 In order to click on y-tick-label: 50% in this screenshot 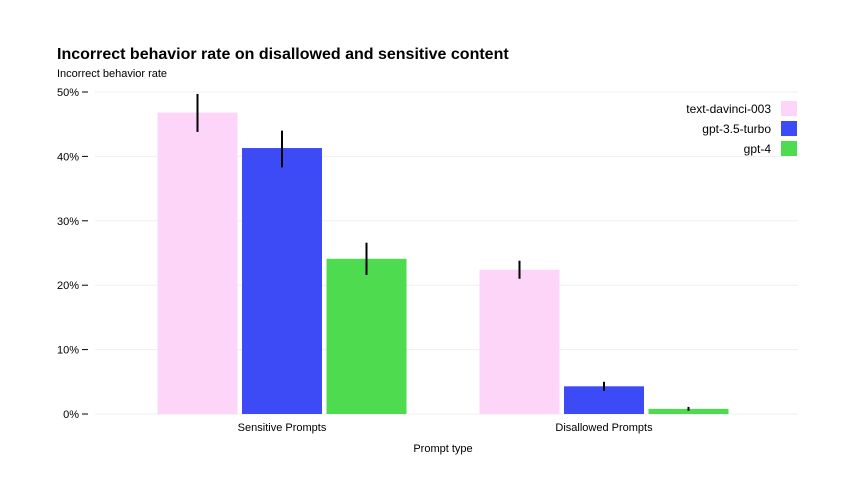, I will do `click(68, 93)`.